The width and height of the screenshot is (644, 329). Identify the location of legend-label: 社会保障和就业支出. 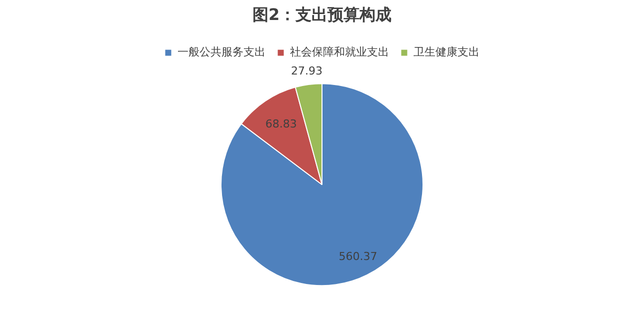
(339, 52).